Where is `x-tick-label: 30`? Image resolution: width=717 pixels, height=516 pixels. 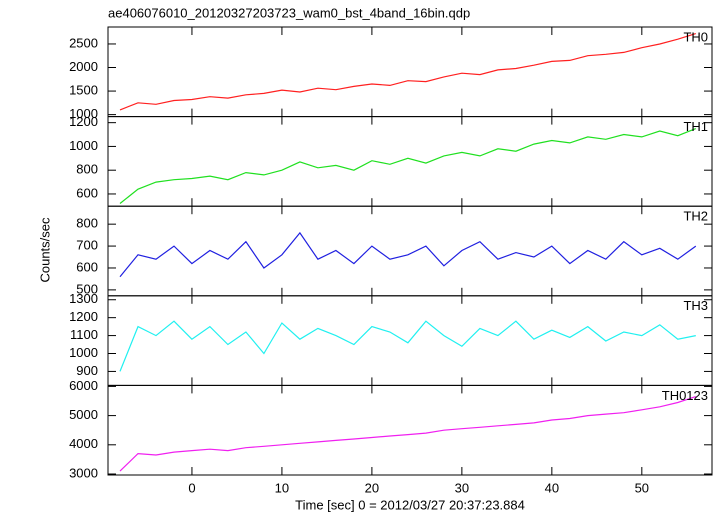
x-tick-label: 30 is located at coordinates (462, 487).